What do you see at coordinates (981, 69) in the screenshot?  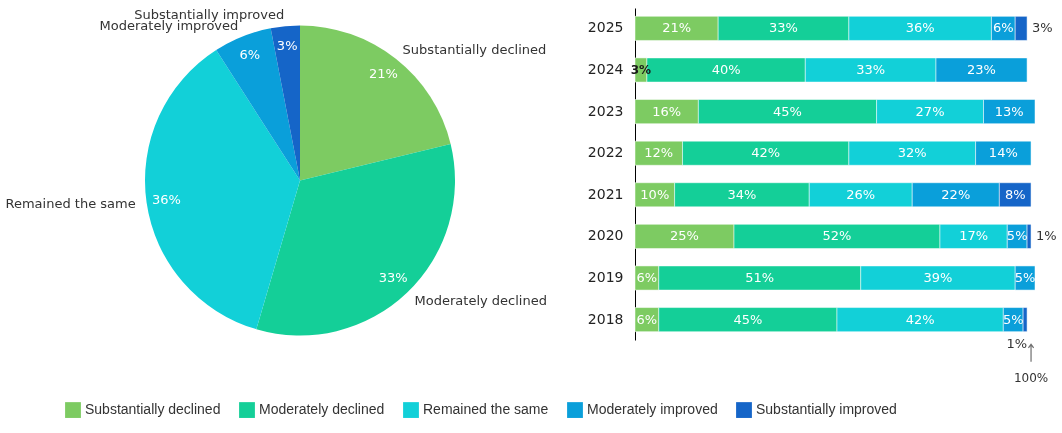 I see `data-label: 23%` at bounding box center [981, 69].